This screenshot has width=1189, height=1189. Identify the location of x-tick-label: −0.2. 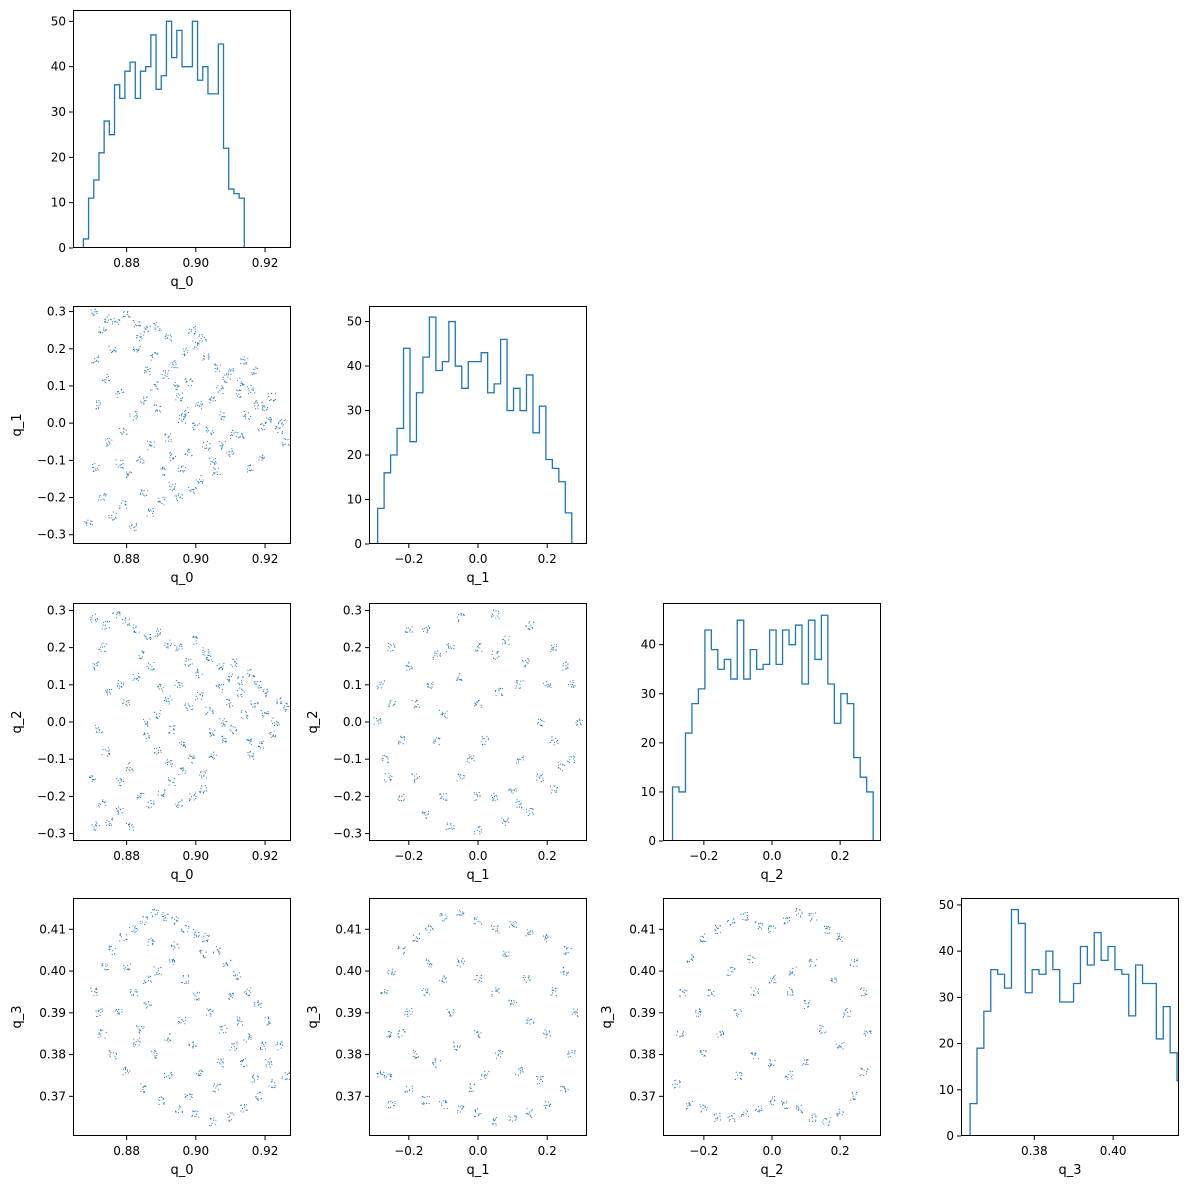
(408, 856).